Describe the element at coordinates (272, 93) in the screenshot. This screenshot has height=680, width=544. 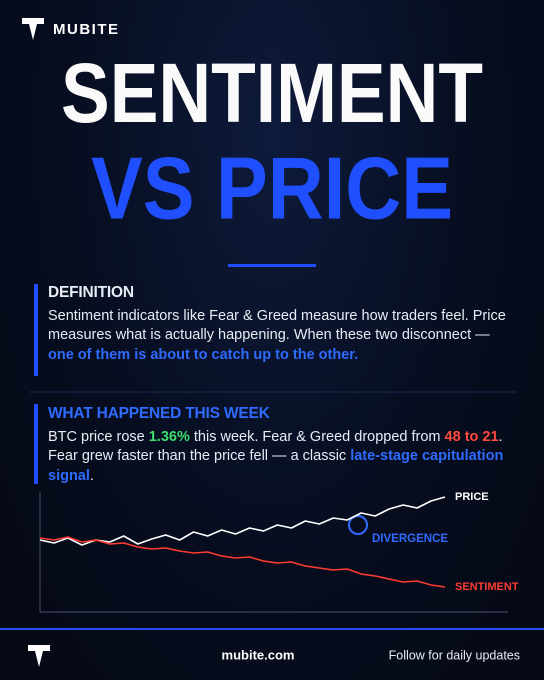
I see `title-line-1: SENTIMENT` at that location.